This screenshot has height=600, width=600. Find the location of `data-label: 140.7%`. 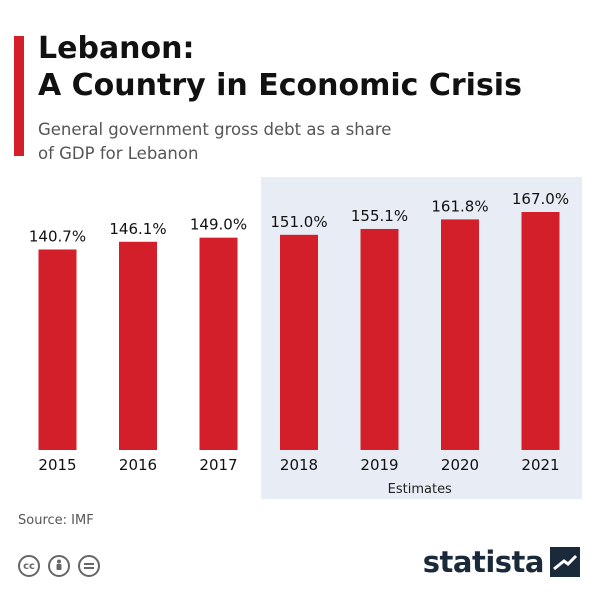

data-label: 140.7% is located at coordinates (57, 236).